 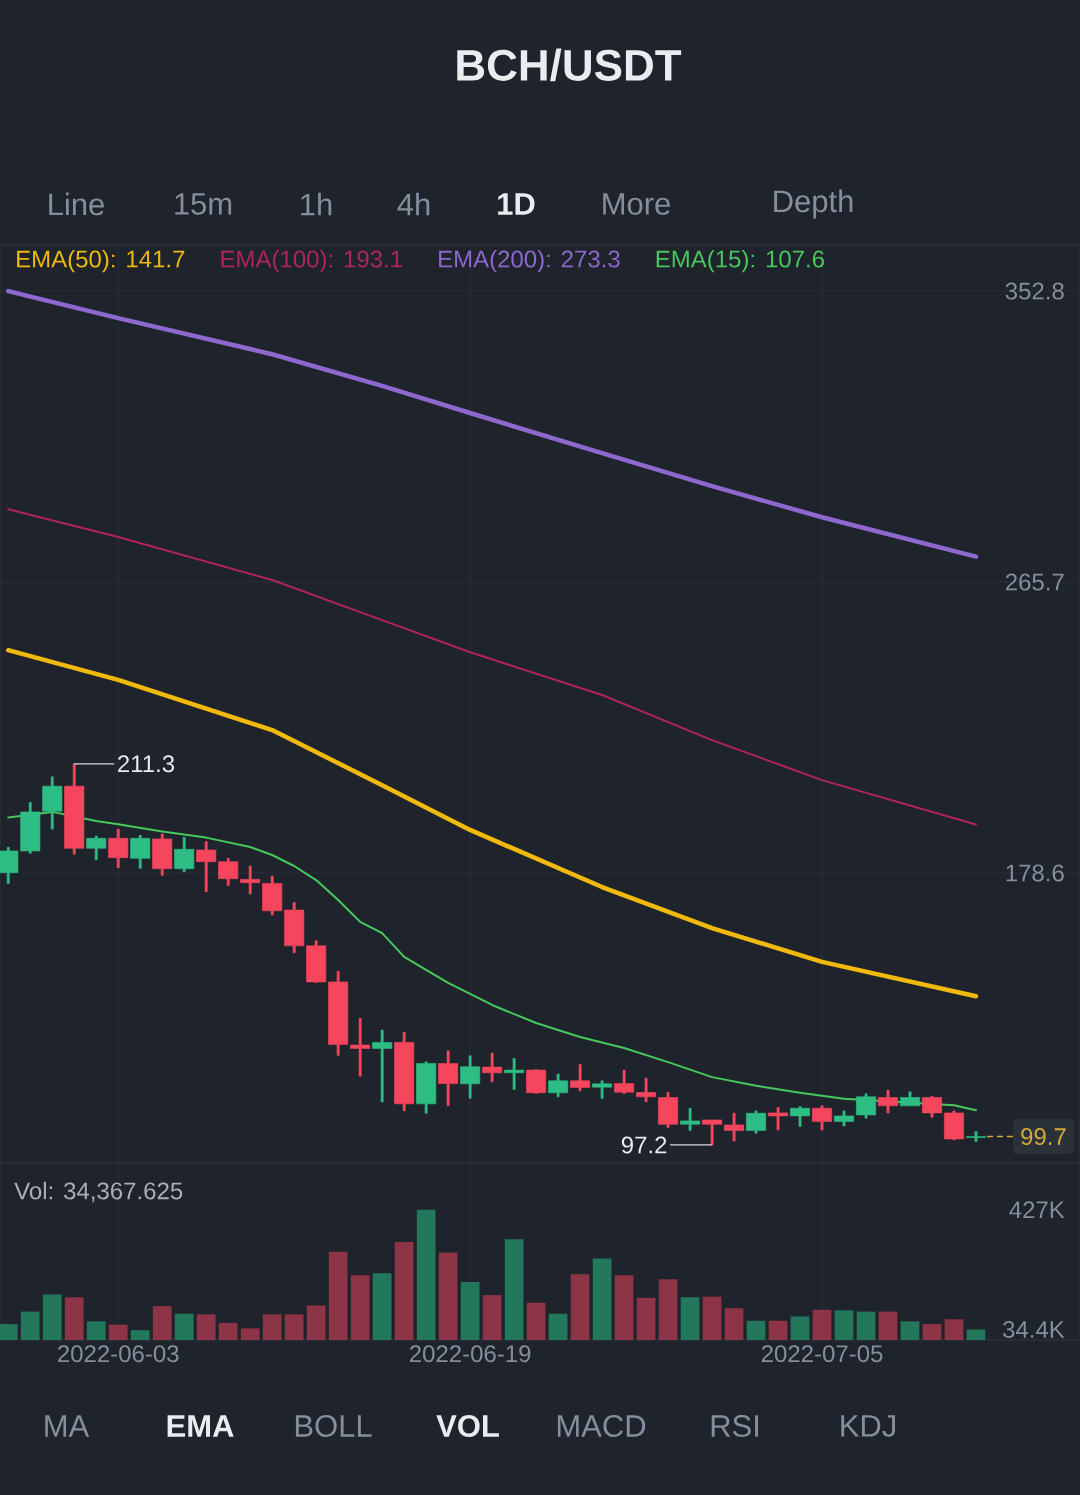 I want to click on text: EMA(100): 193.1, so click(x=311, y=261).